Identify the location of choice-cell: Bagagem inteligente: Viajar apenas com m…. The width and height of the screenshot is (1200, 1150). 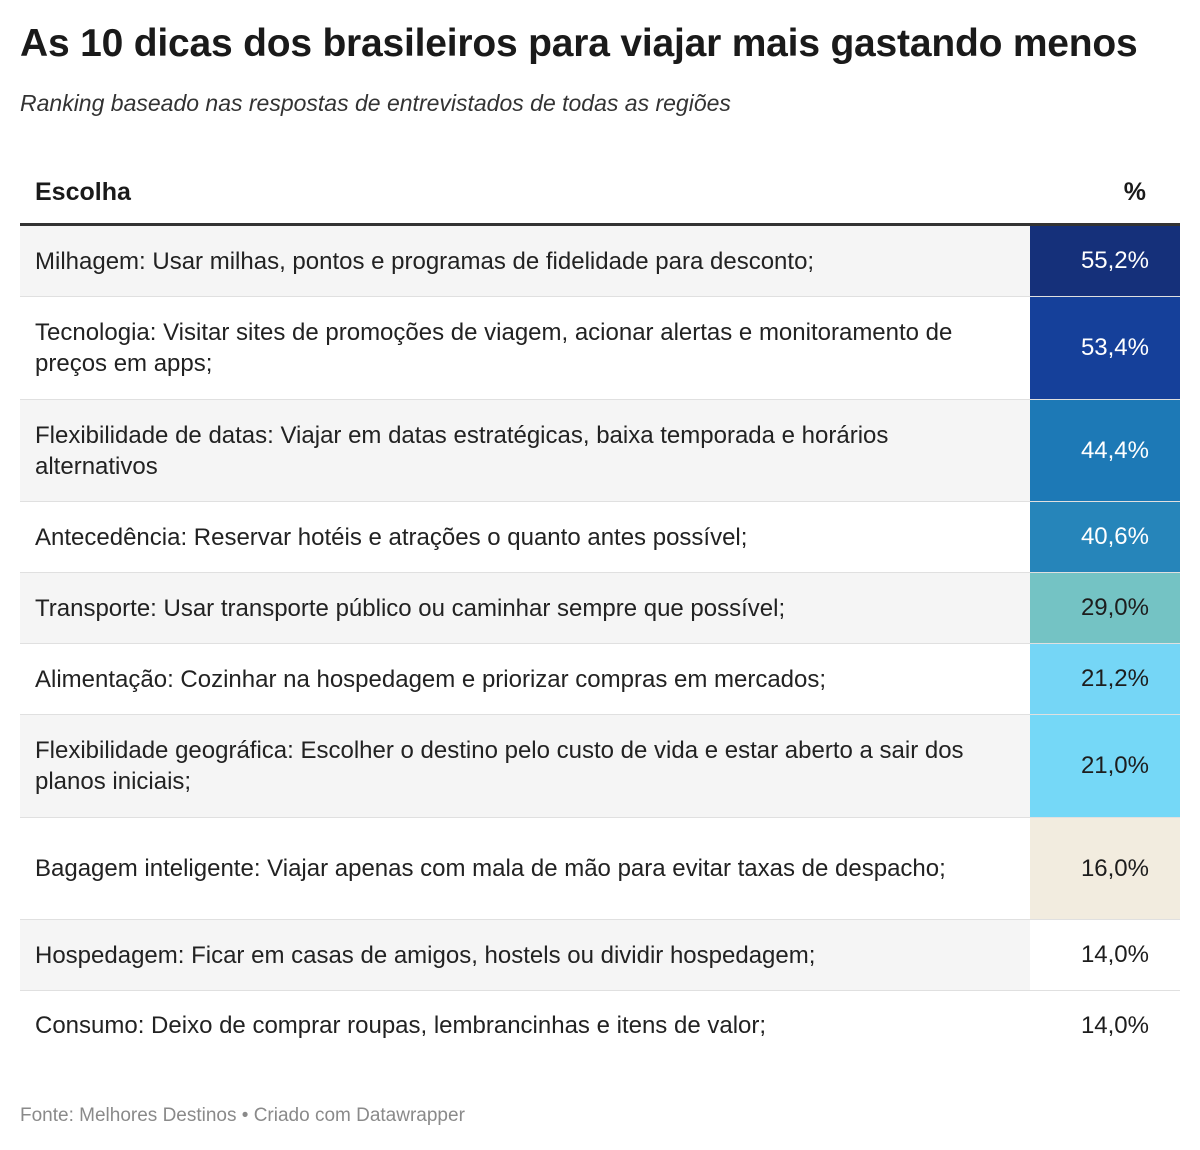
(490, 868).